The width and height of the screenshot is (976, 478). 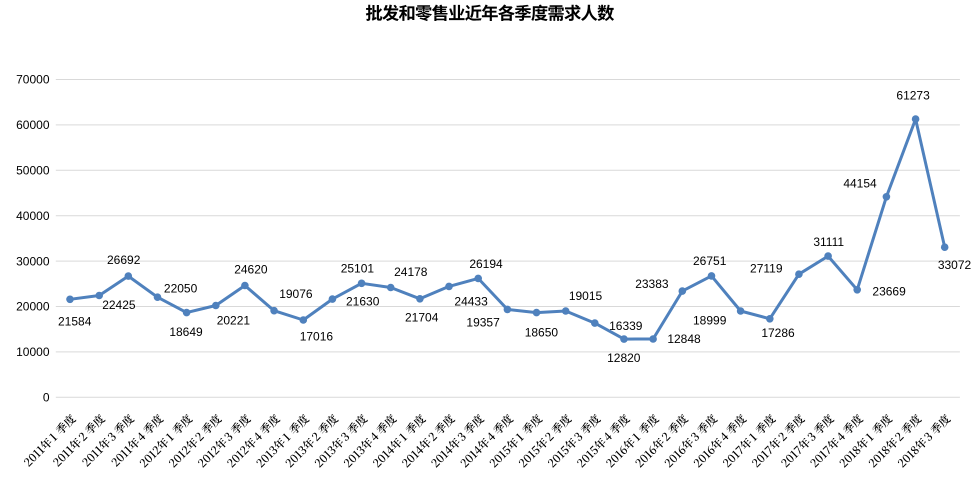 I want to click on svg-text: 0, so click(x=46, y=398).